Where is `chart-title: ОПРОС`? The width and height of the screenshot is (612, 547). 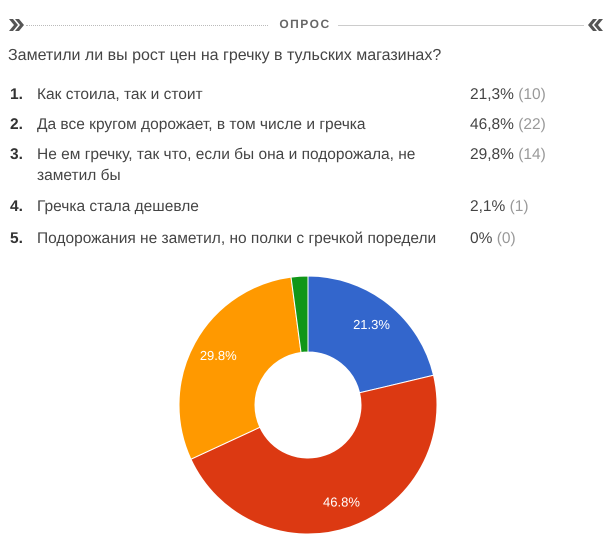
chart-title: ОПРОС is located at coordinates (305, 24).